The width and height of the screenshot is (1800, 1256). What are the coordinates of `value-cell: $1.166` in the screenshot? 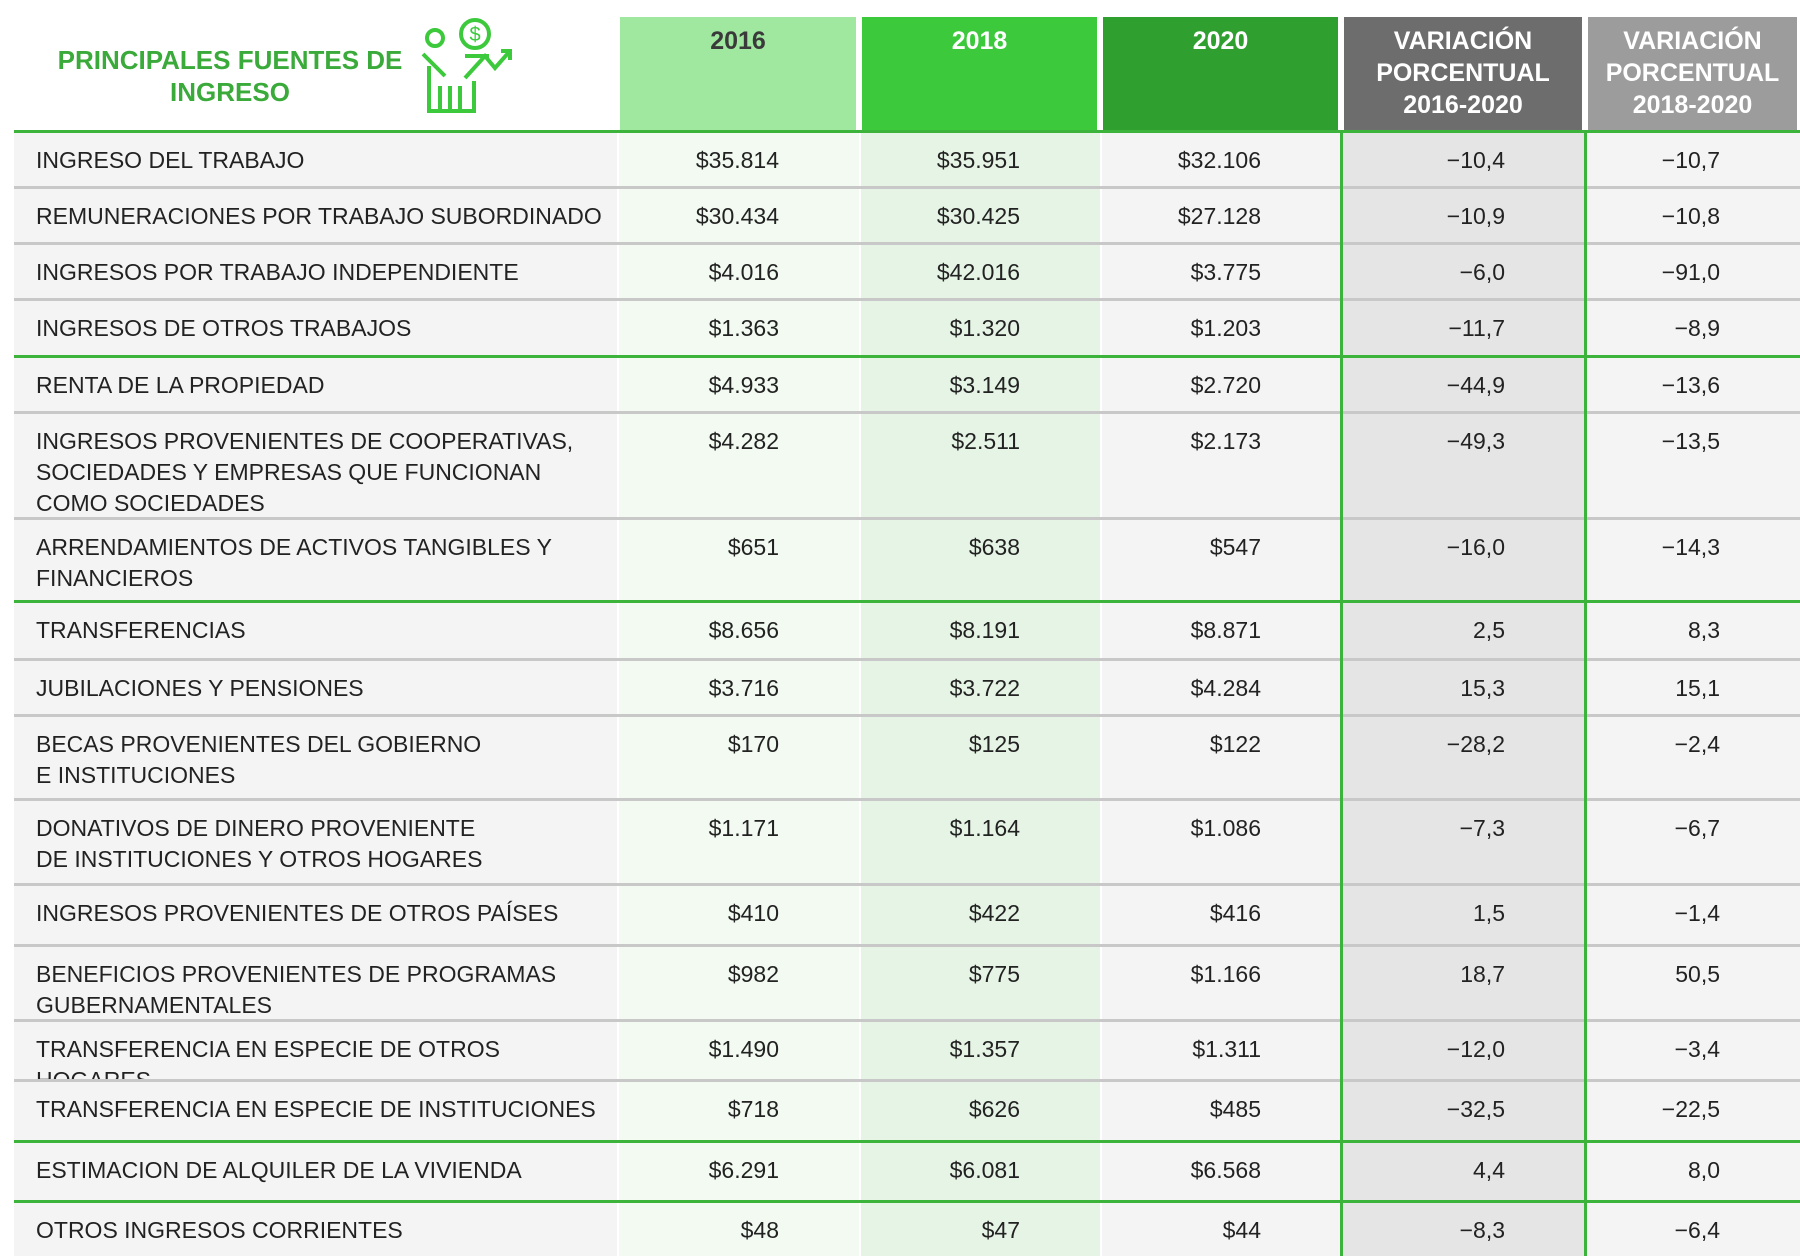 It's located at (1221, 983).